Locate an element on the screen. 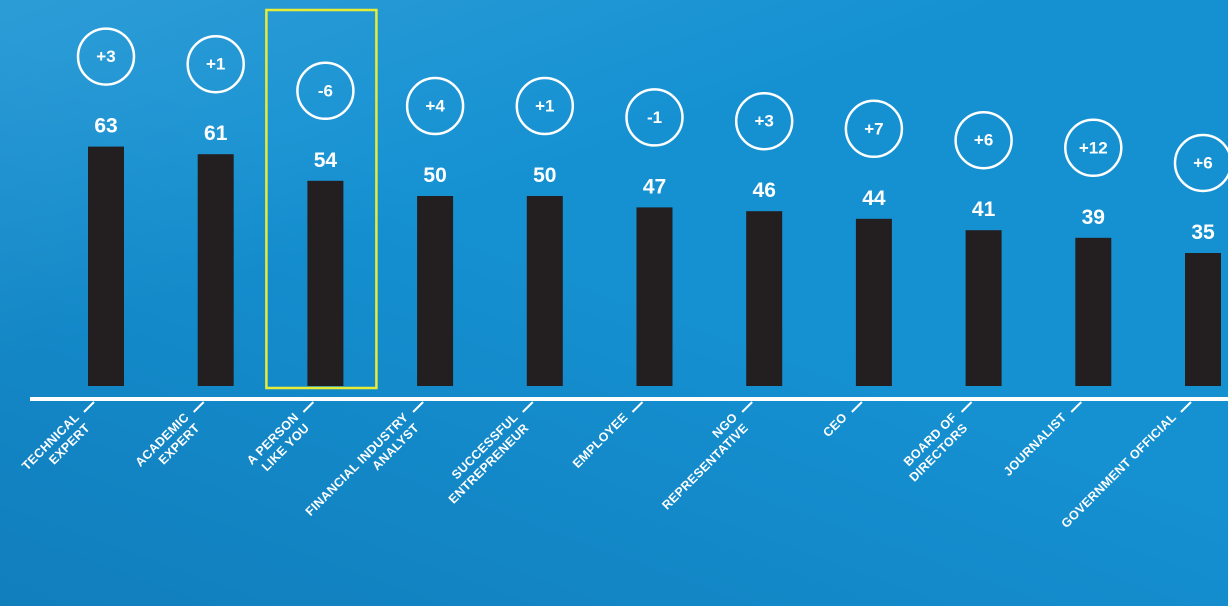 The image size is (1228, 606). category-label-line: JOURNALIST is located at coordinates (1035, 444).